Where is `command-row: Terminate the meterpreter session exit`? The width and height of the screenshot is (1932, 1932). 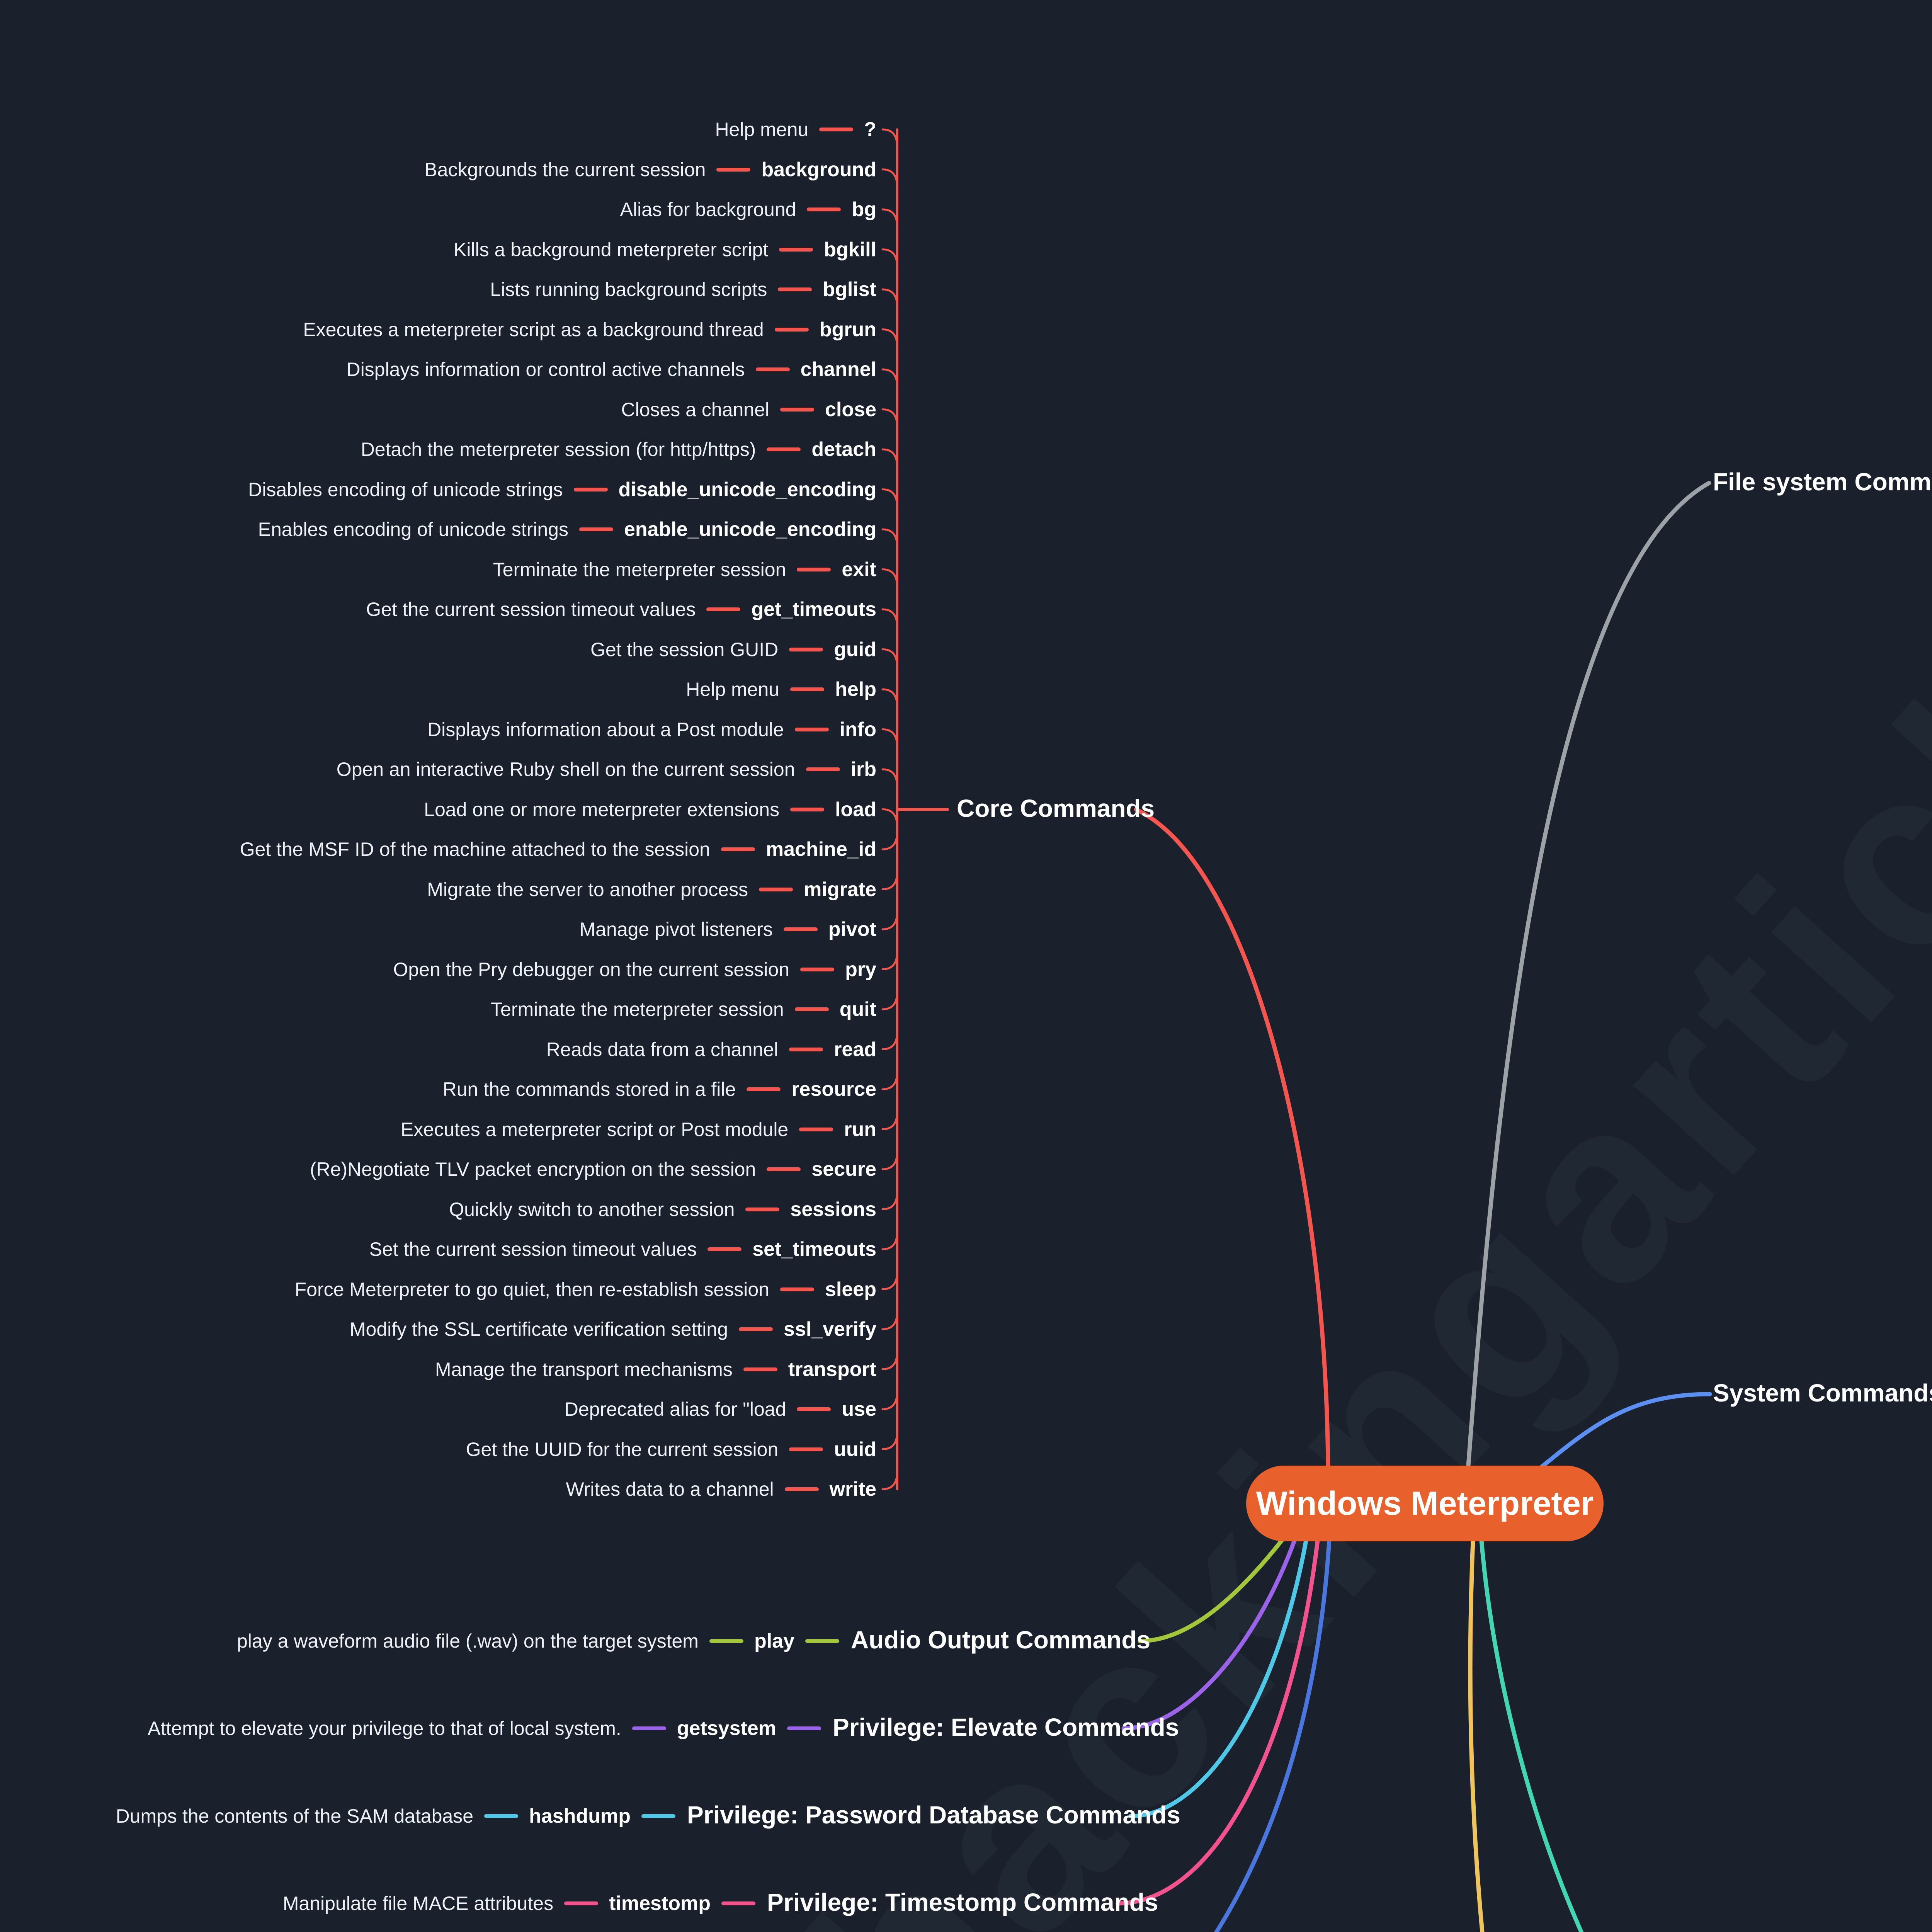
command-row: Terminate the meterpreter session exit is located at coordinates (684, 570).